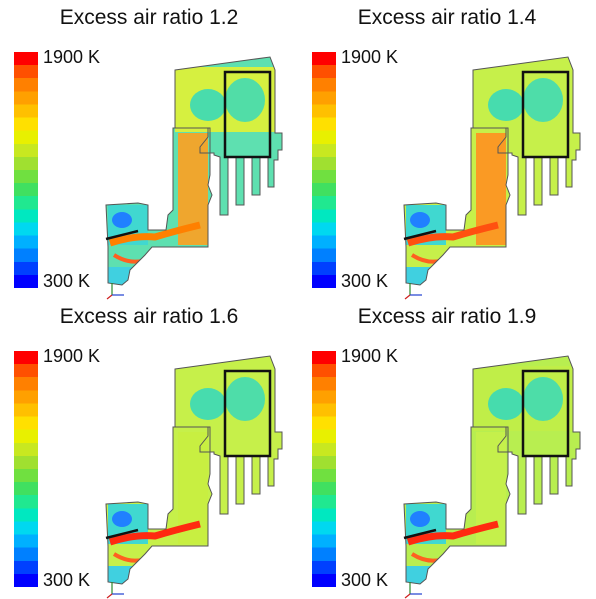  Describe the element at coordinates (447, 17) in the screenshot. I see `panel-title: Excess air ratio 1.4` at that location.